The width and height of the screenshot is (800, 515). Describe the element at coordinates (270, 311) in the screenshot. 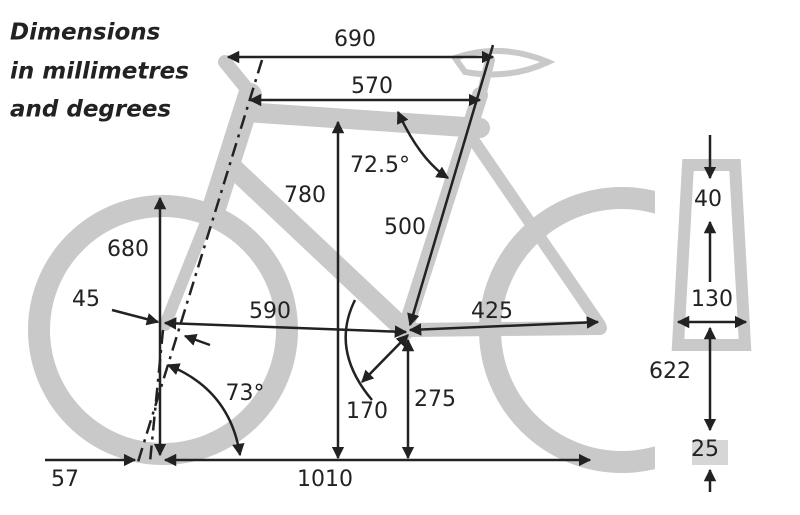

I see `dimension-label: 590` at that location.